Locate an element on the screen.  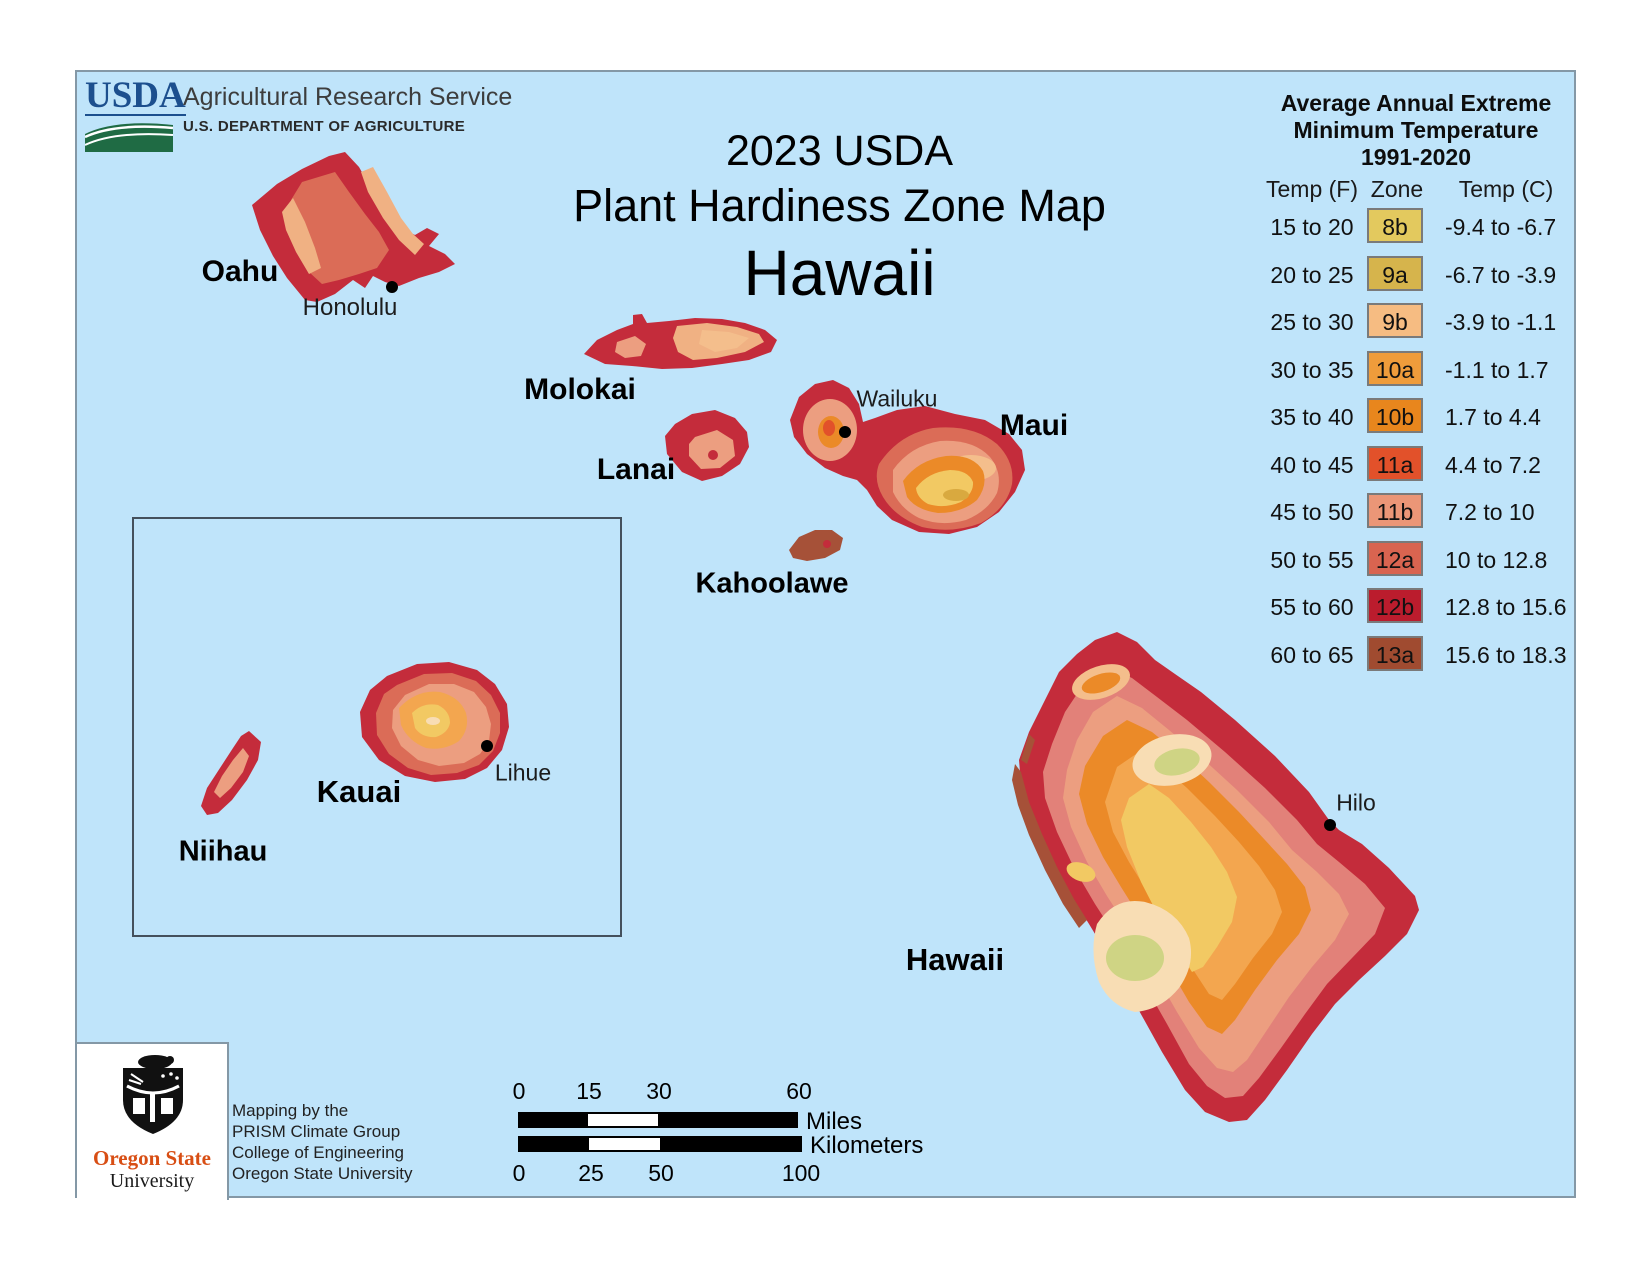
osu-logo-box: Oregon State University is located at coordinates (153, 1121).